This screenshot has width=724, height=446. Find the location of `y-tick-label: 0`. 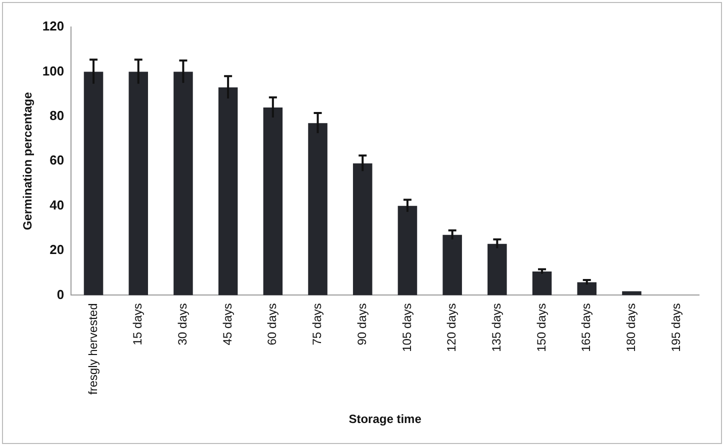

y-tick-label: 0 is located at coordinates (60, 294).